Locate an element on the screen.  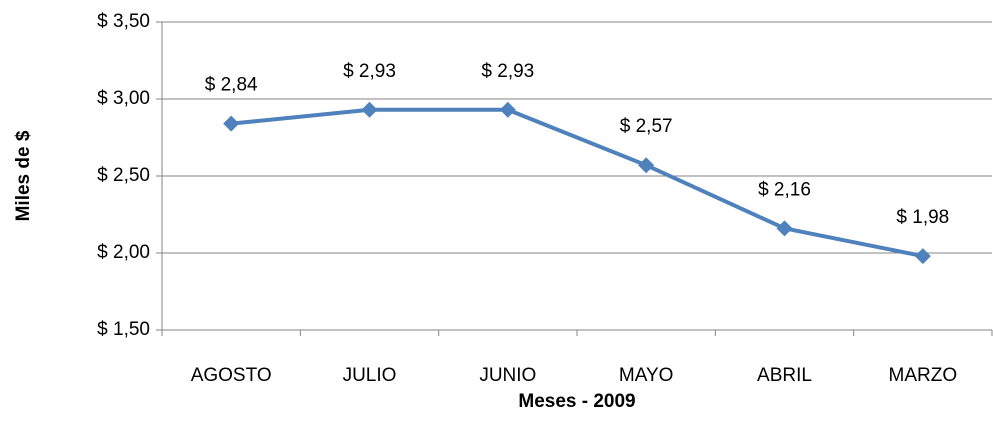
y-tick-label: $ 3,00 is located at coordinates (123, 98).